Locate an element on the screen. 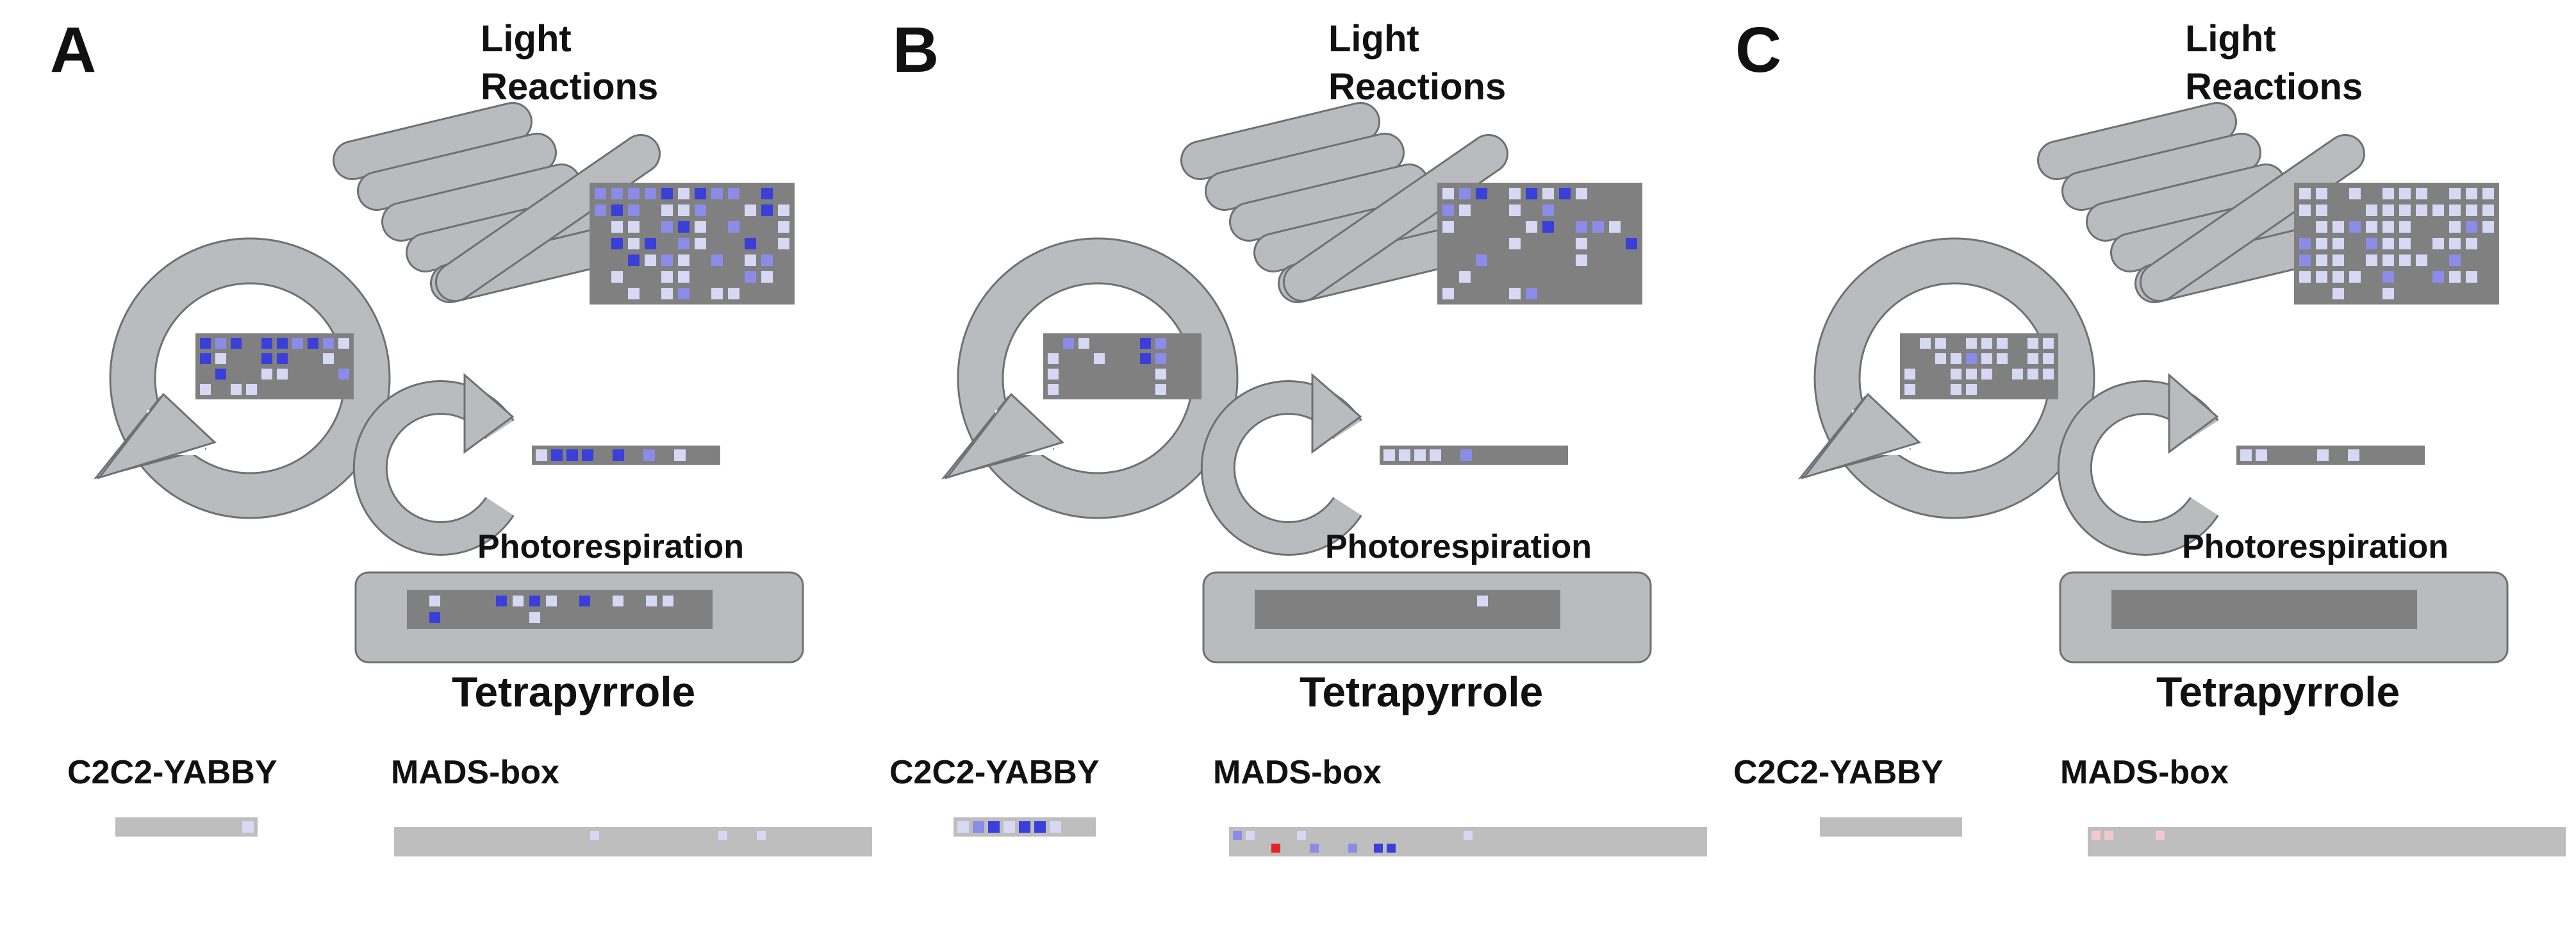 This screenshot has height=943, width=2576. tetrapyrrole-cell is located at coordinates (534, 601).